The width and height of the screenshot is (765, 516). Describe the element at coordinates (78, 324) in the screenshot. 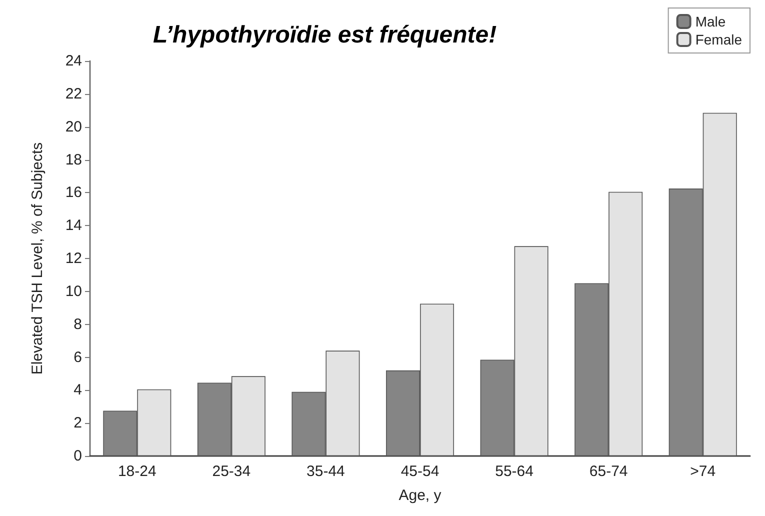

I see `y-tick-label: 8` at that location.